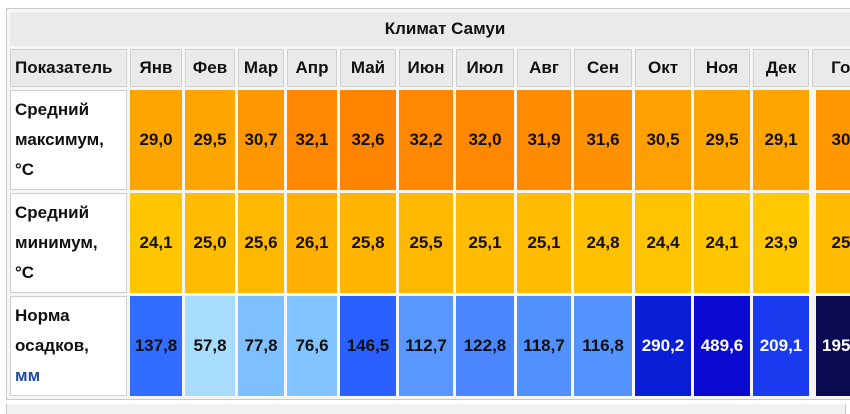 The width and height of the screenshot is (850, 414). Describe the element at coordinates (426, 243) in the screenshot. I see `value-cell: 25,5` at that location.